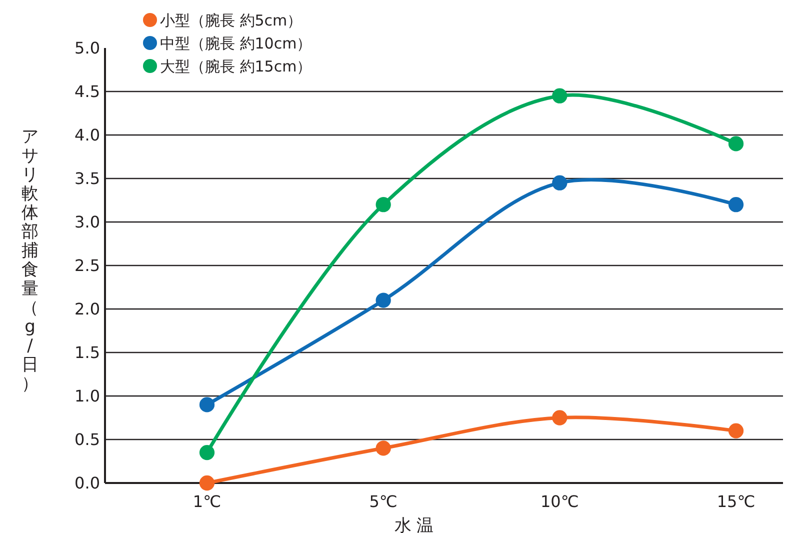 The image size is (796, 533). Describe the element at coordinates (87, 48) in the screenshot. I see `y-tick-label: 5.0` at that location.